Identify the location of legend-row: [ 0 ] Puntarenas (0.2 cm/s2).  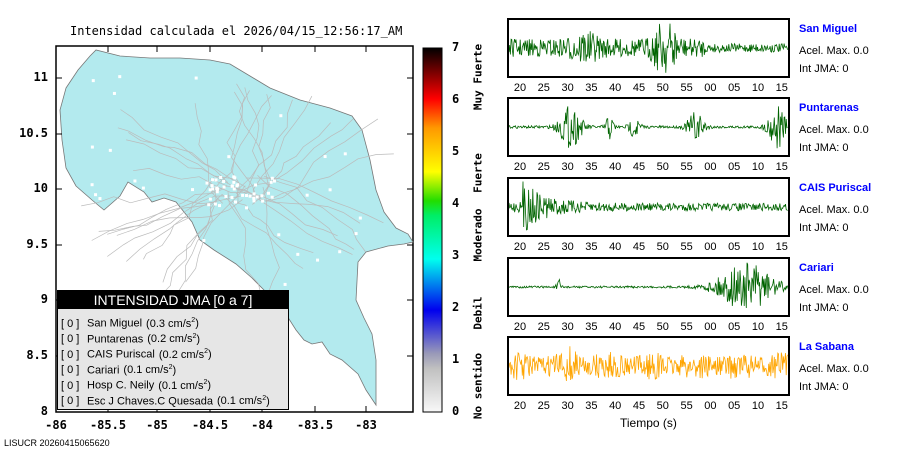
(173, 337).